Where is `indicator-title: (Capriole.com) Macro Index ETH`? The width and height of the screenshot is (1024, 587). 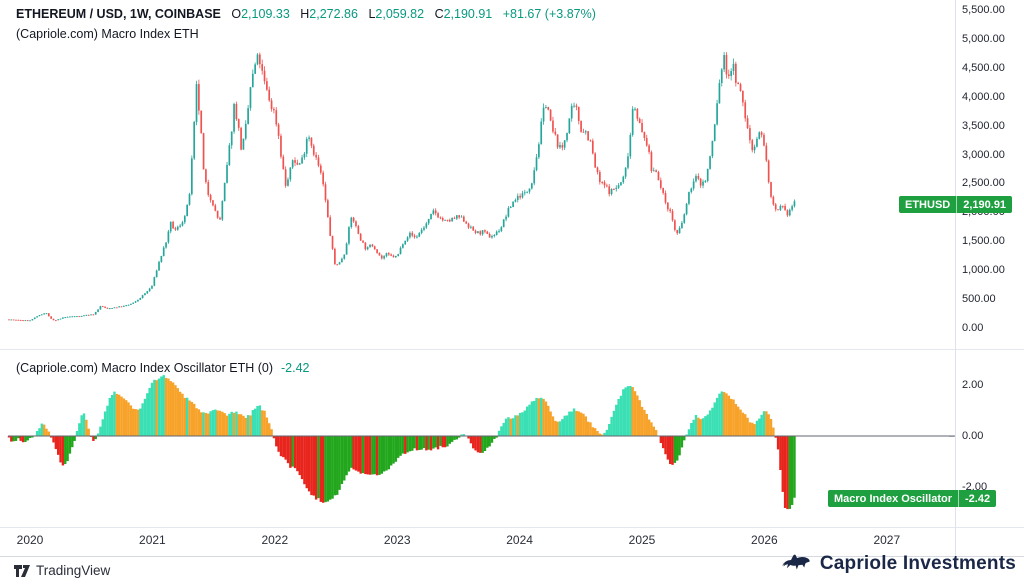 indicator-title: (Capriole.com) Macro Index ETH is located at coordinates (107, 34).